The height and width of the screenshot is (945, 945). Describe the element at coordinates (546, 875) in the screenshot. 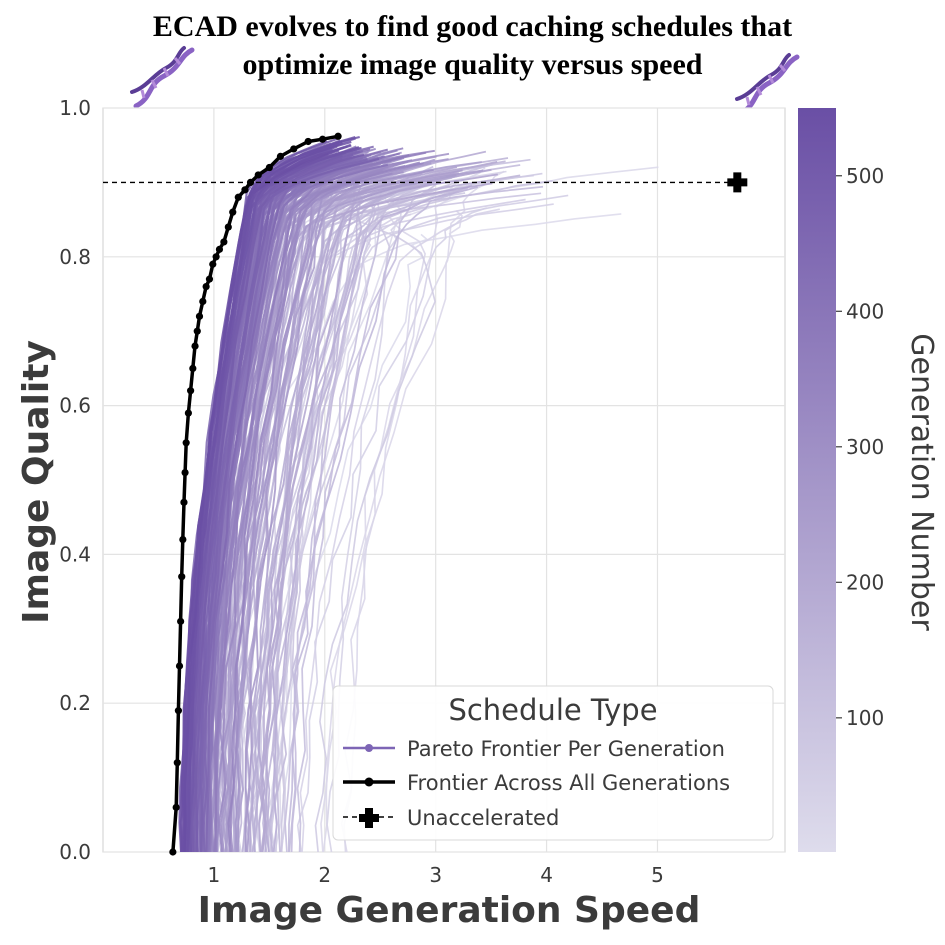

I see `x-tick-label: 4` at that location.